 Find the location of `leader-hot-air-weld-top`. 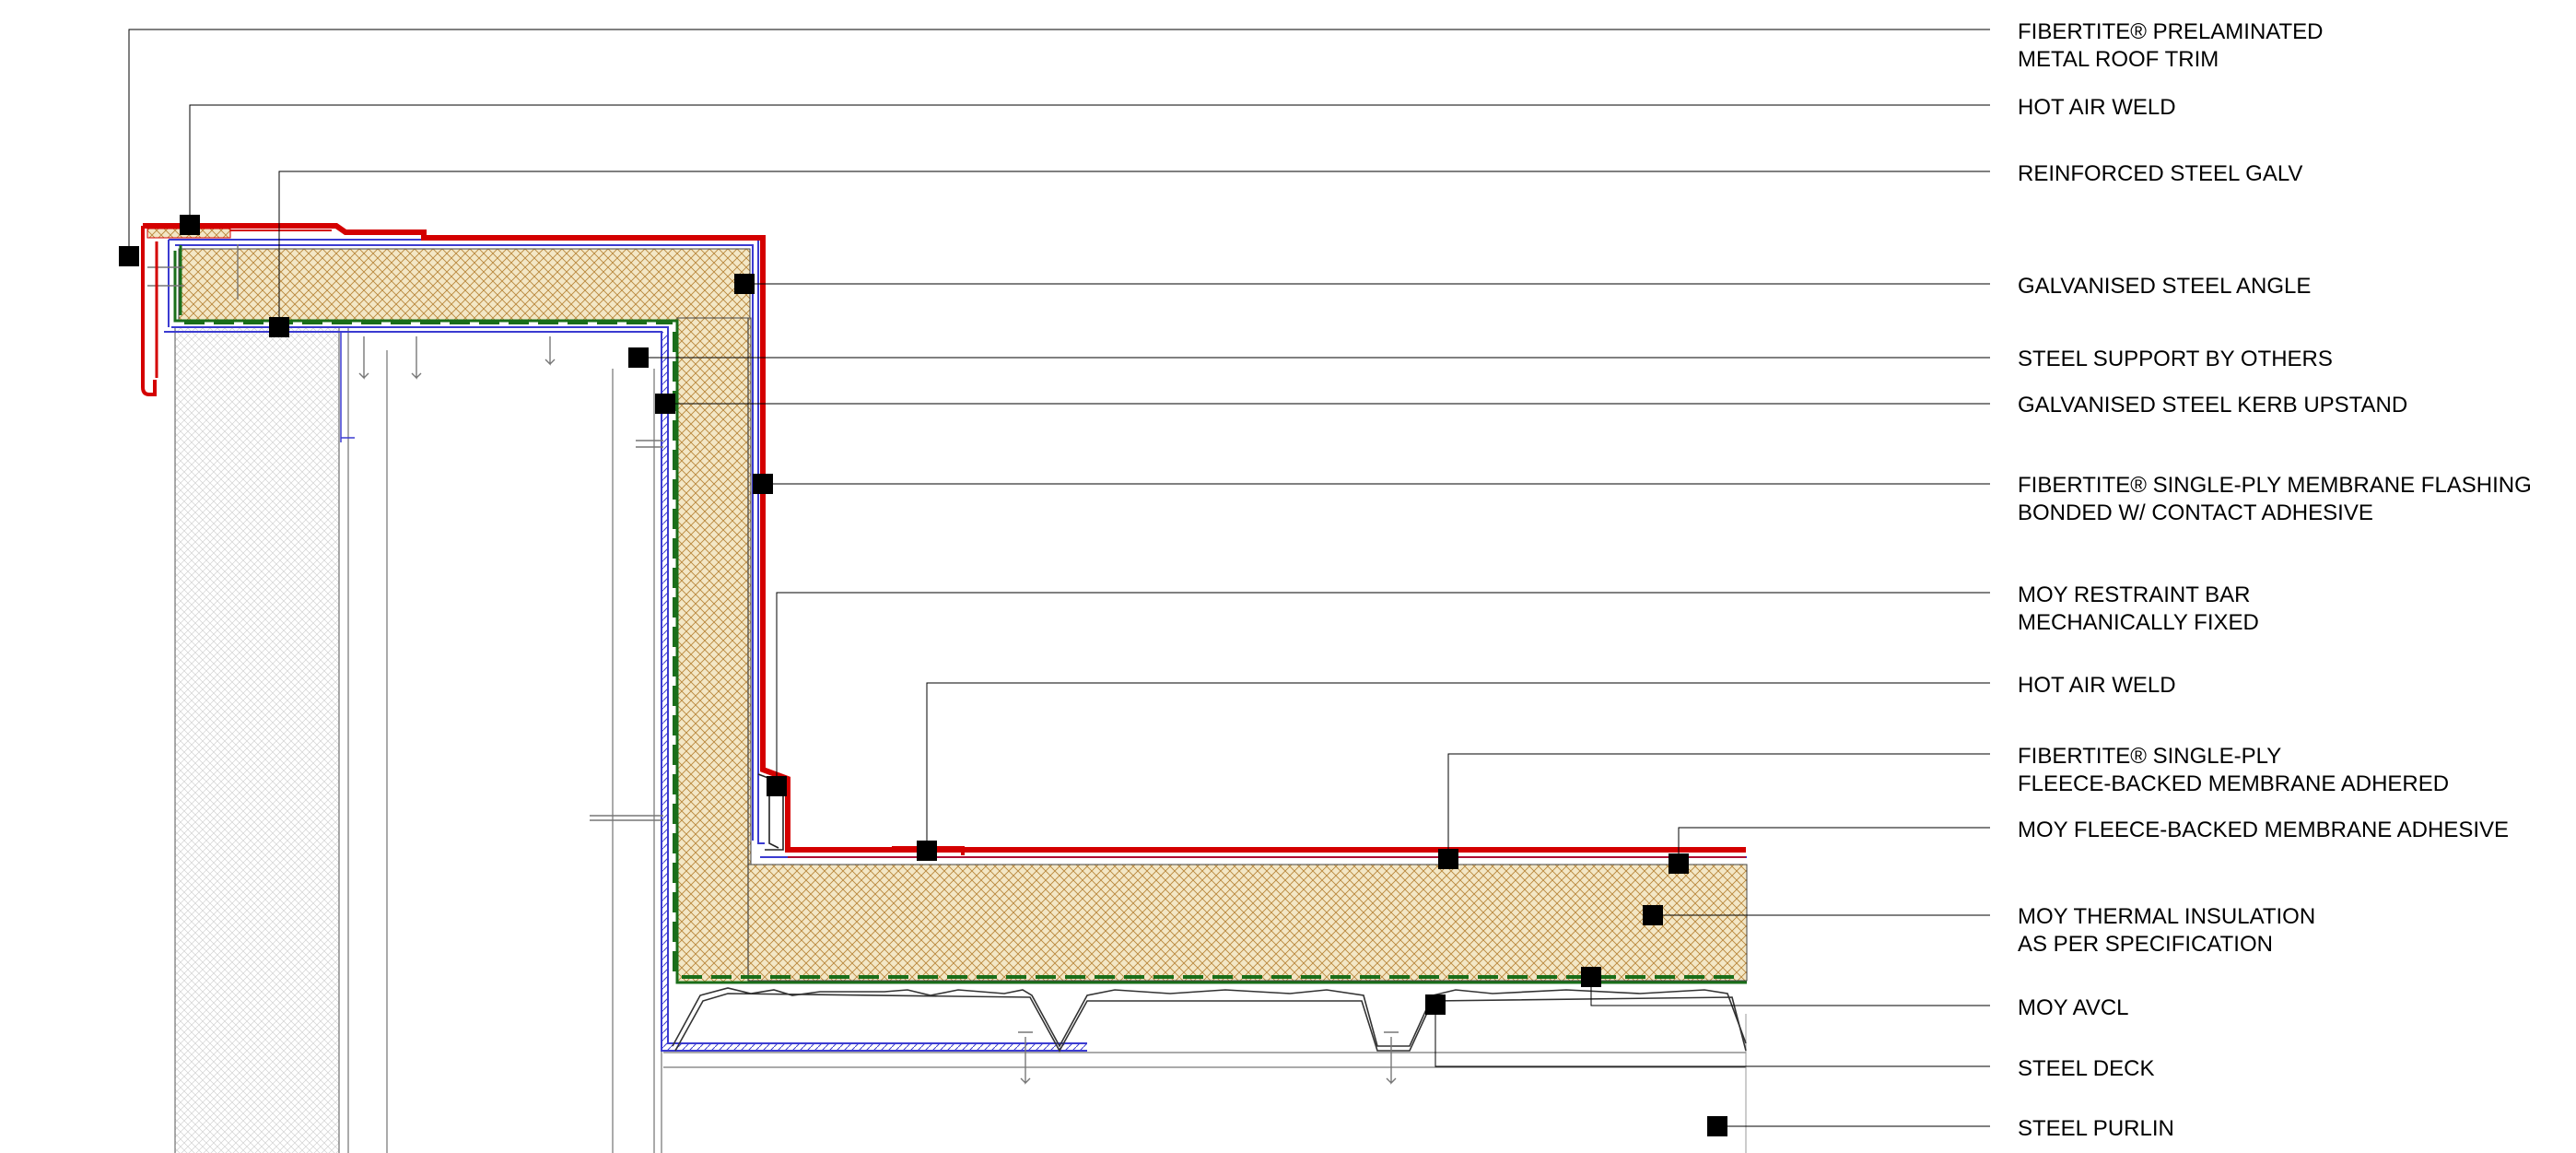

leader-hot-air-weld-top is located at coordinates (1089, 164).